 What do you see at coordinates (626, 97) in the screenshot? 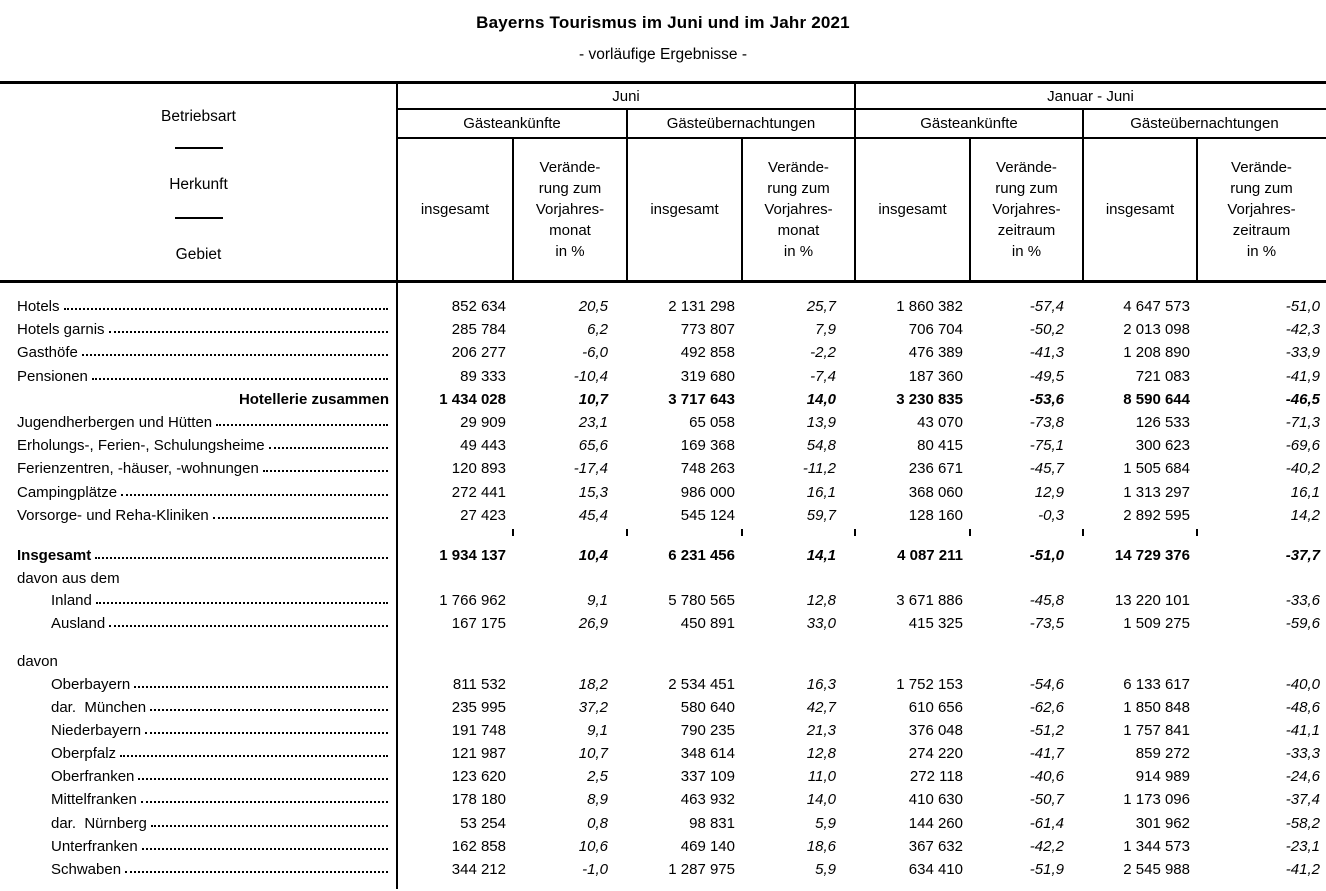
I see `column-group-juni: Juni` at bounding box center [626, 97].